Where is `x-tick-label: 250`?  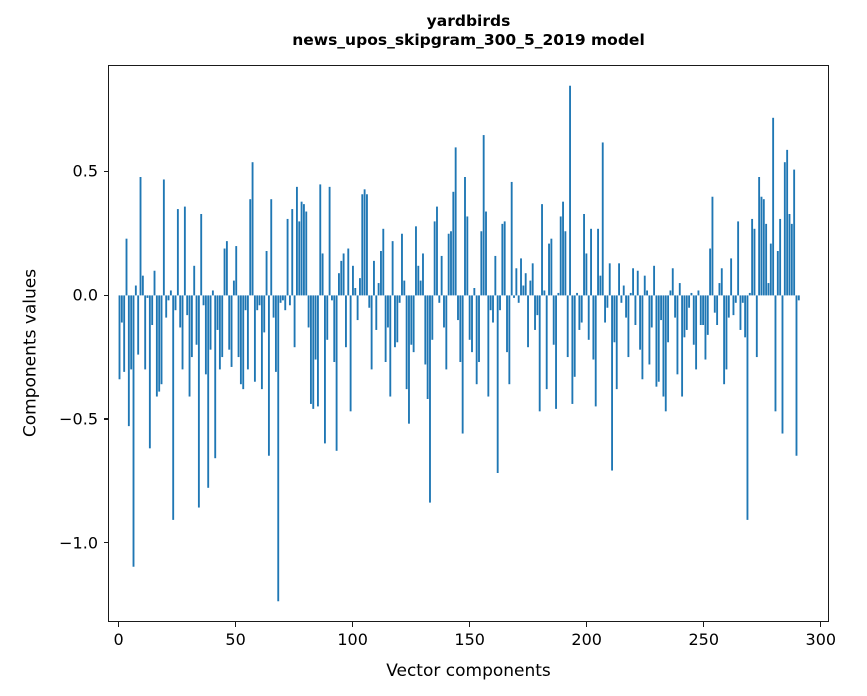
x-tick-label: 250 is located at coordinates (704, 639).